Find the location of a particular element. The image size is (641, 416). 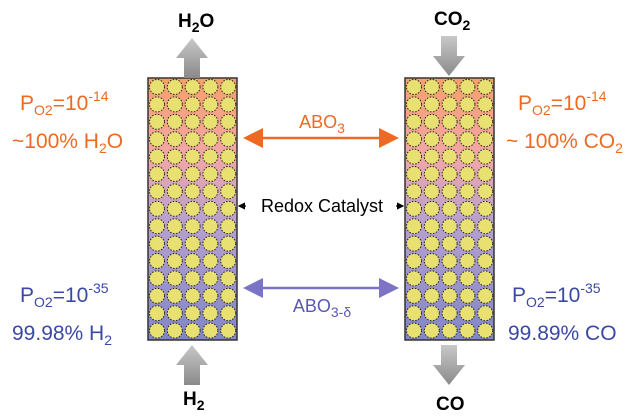

composition-label: ~ 100% CO2 is located at coordinates (564, 143).